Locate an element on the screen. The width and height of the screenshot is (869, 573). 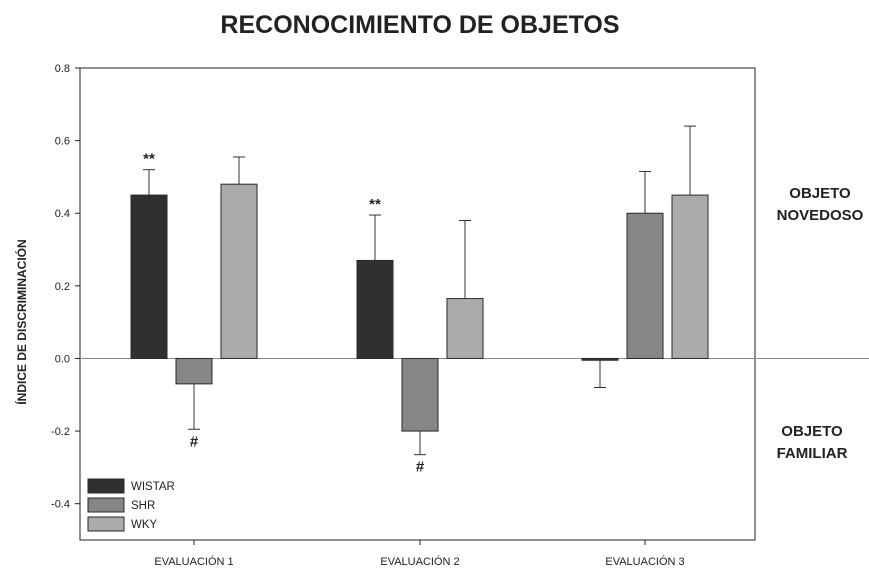
side-label-familiar-object: FAMILIAR is located at coordinates (812, 453).